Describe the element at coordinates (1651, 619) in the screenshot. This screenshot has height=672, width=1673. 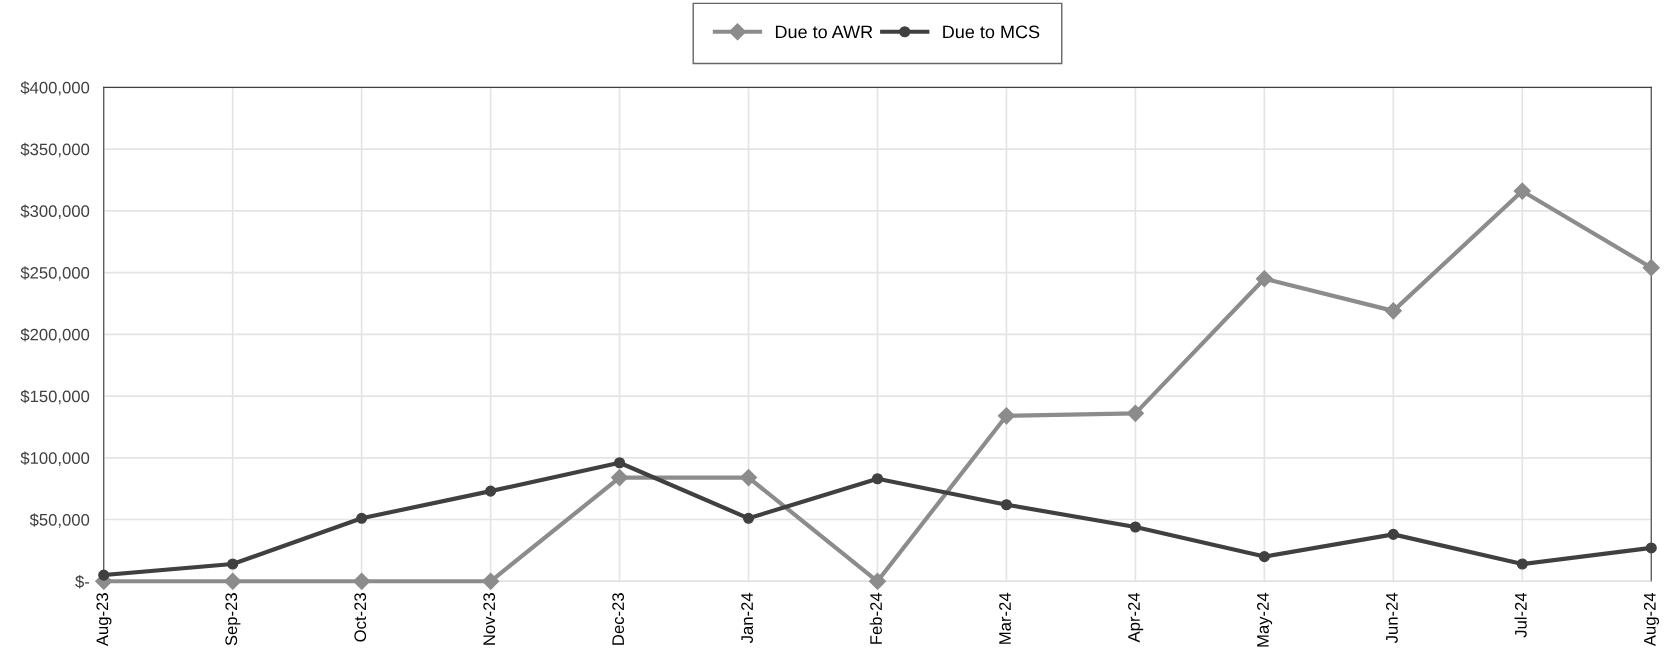
I see `x-tick-label: Aug-24` at that location.